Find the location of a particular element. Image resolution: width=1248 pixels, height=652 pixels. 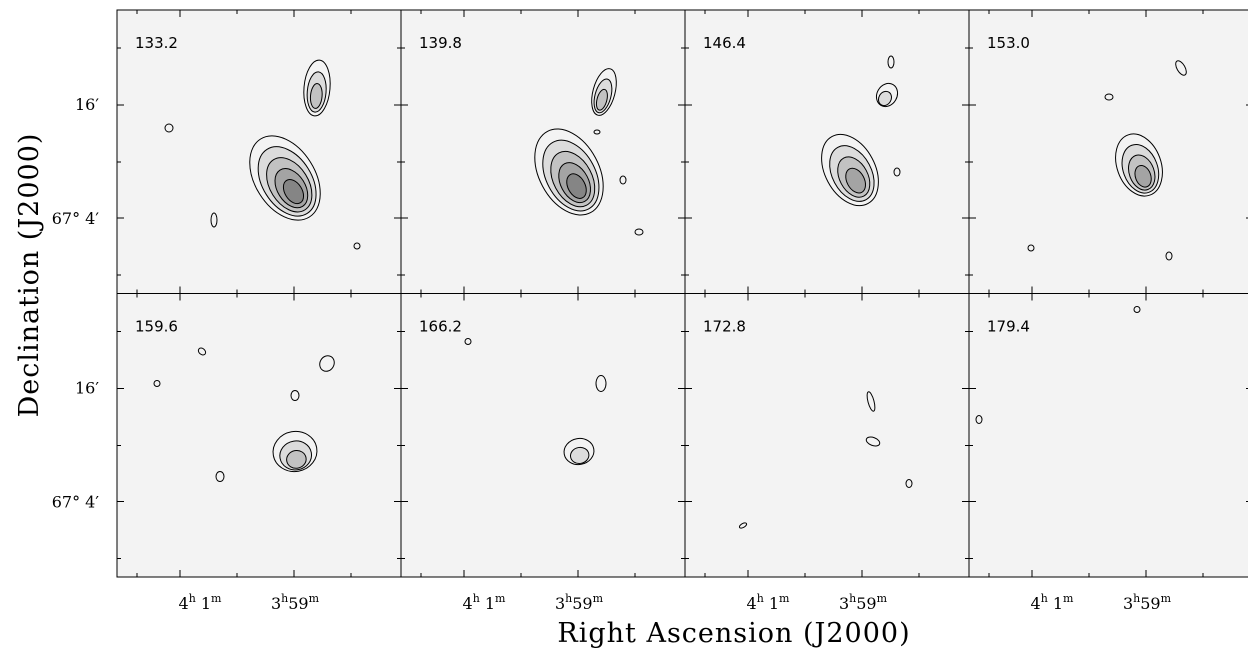

panel: 139.8 is located at coordinates (543, 151).